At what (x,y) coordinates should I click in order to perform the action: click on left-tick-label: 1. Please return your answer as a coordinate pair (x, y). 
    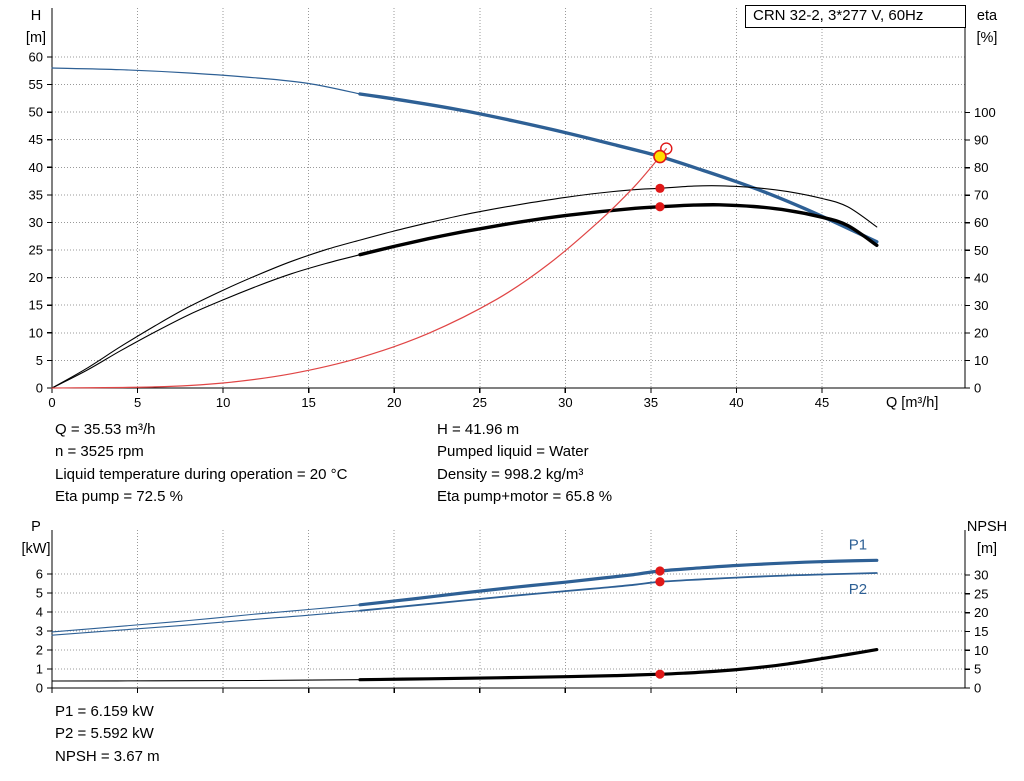
    Looking at the image, I should click on (39, 669).